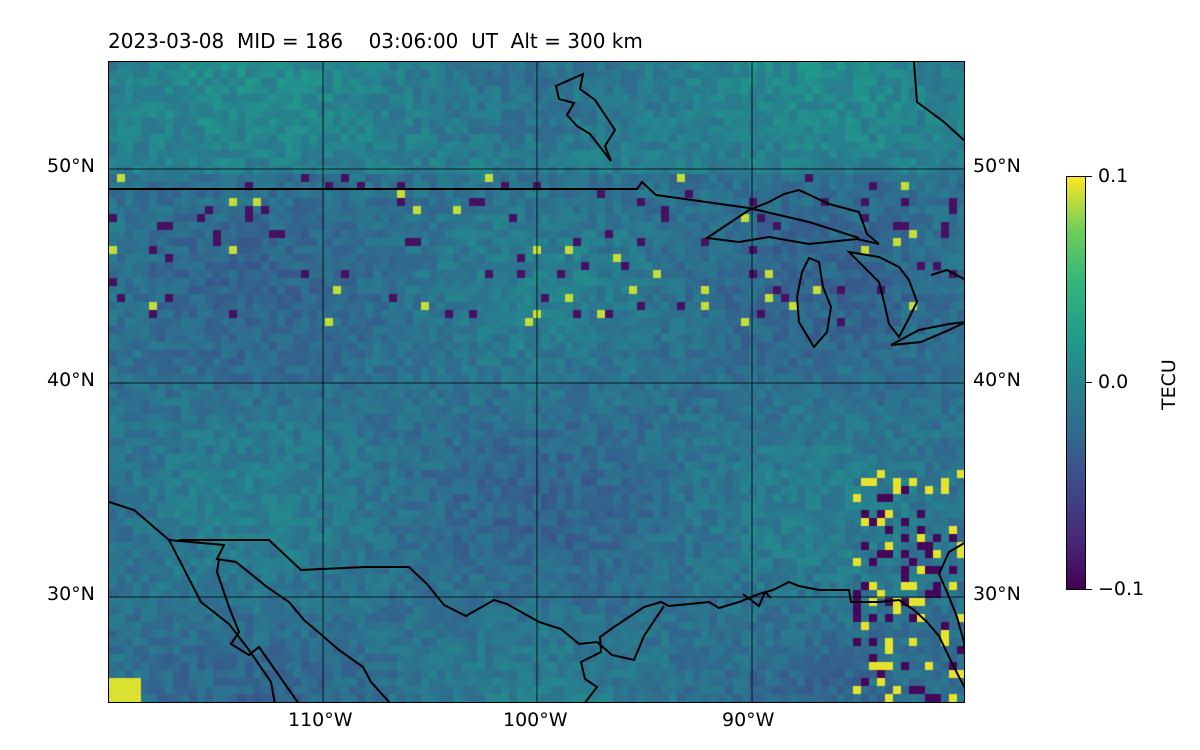 Image resolution: width=1200 pixels, height=750 pixels. What do you see at coordinates (1169, 384) in the screenshot?
I see `colorbar-label: TECU` at bounding box center [1169, 384].